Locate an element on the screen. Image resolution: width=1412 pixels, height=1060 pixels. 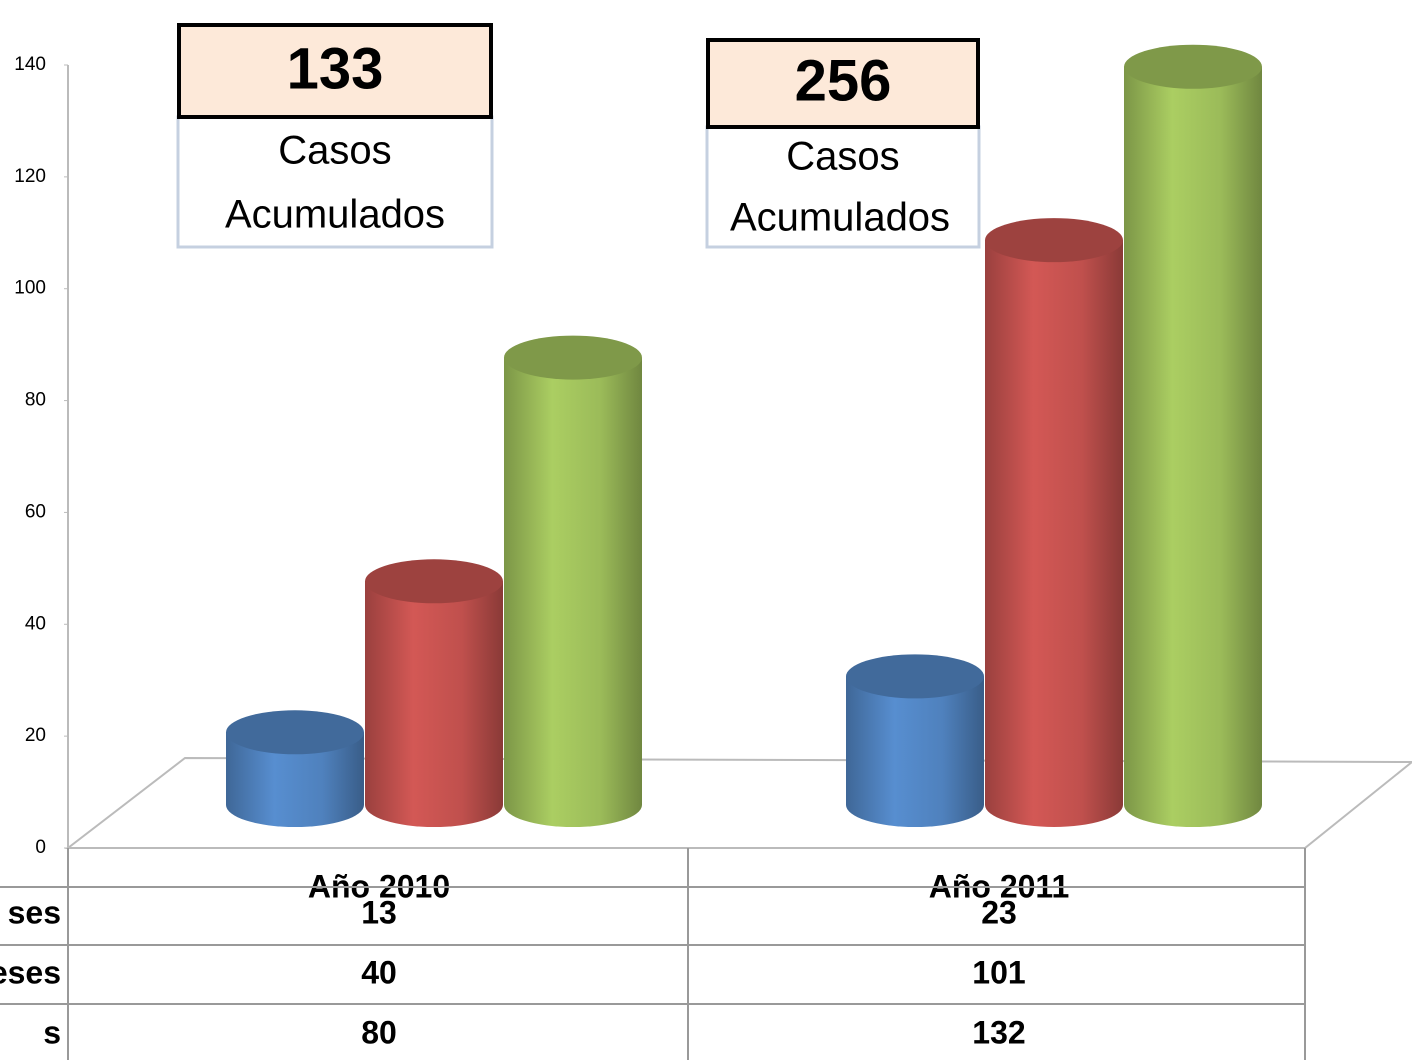
y-tick-label: 100 is located at coordinates (30, 288).